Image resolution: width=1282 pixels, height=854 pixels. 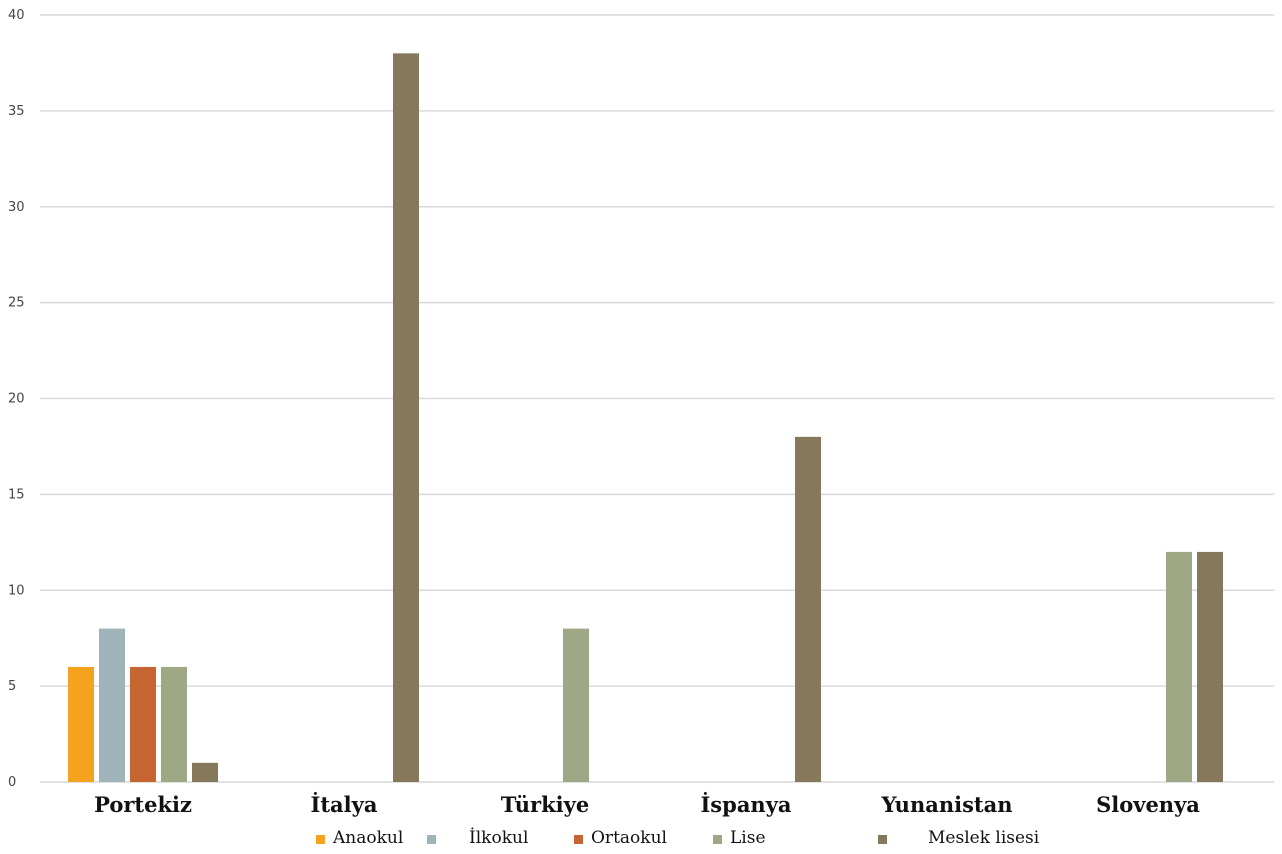 I want to click on y-tick-label: 10, so click(x=16, y=590).